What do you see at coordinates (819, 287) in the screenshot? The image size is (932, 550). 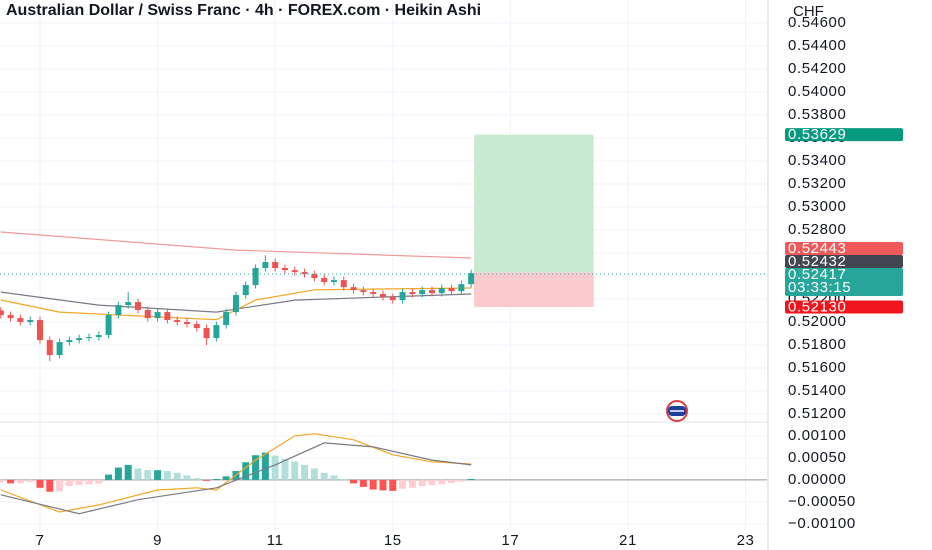 I see `countdown: 03:33:15` at bounding box center [819, 287].